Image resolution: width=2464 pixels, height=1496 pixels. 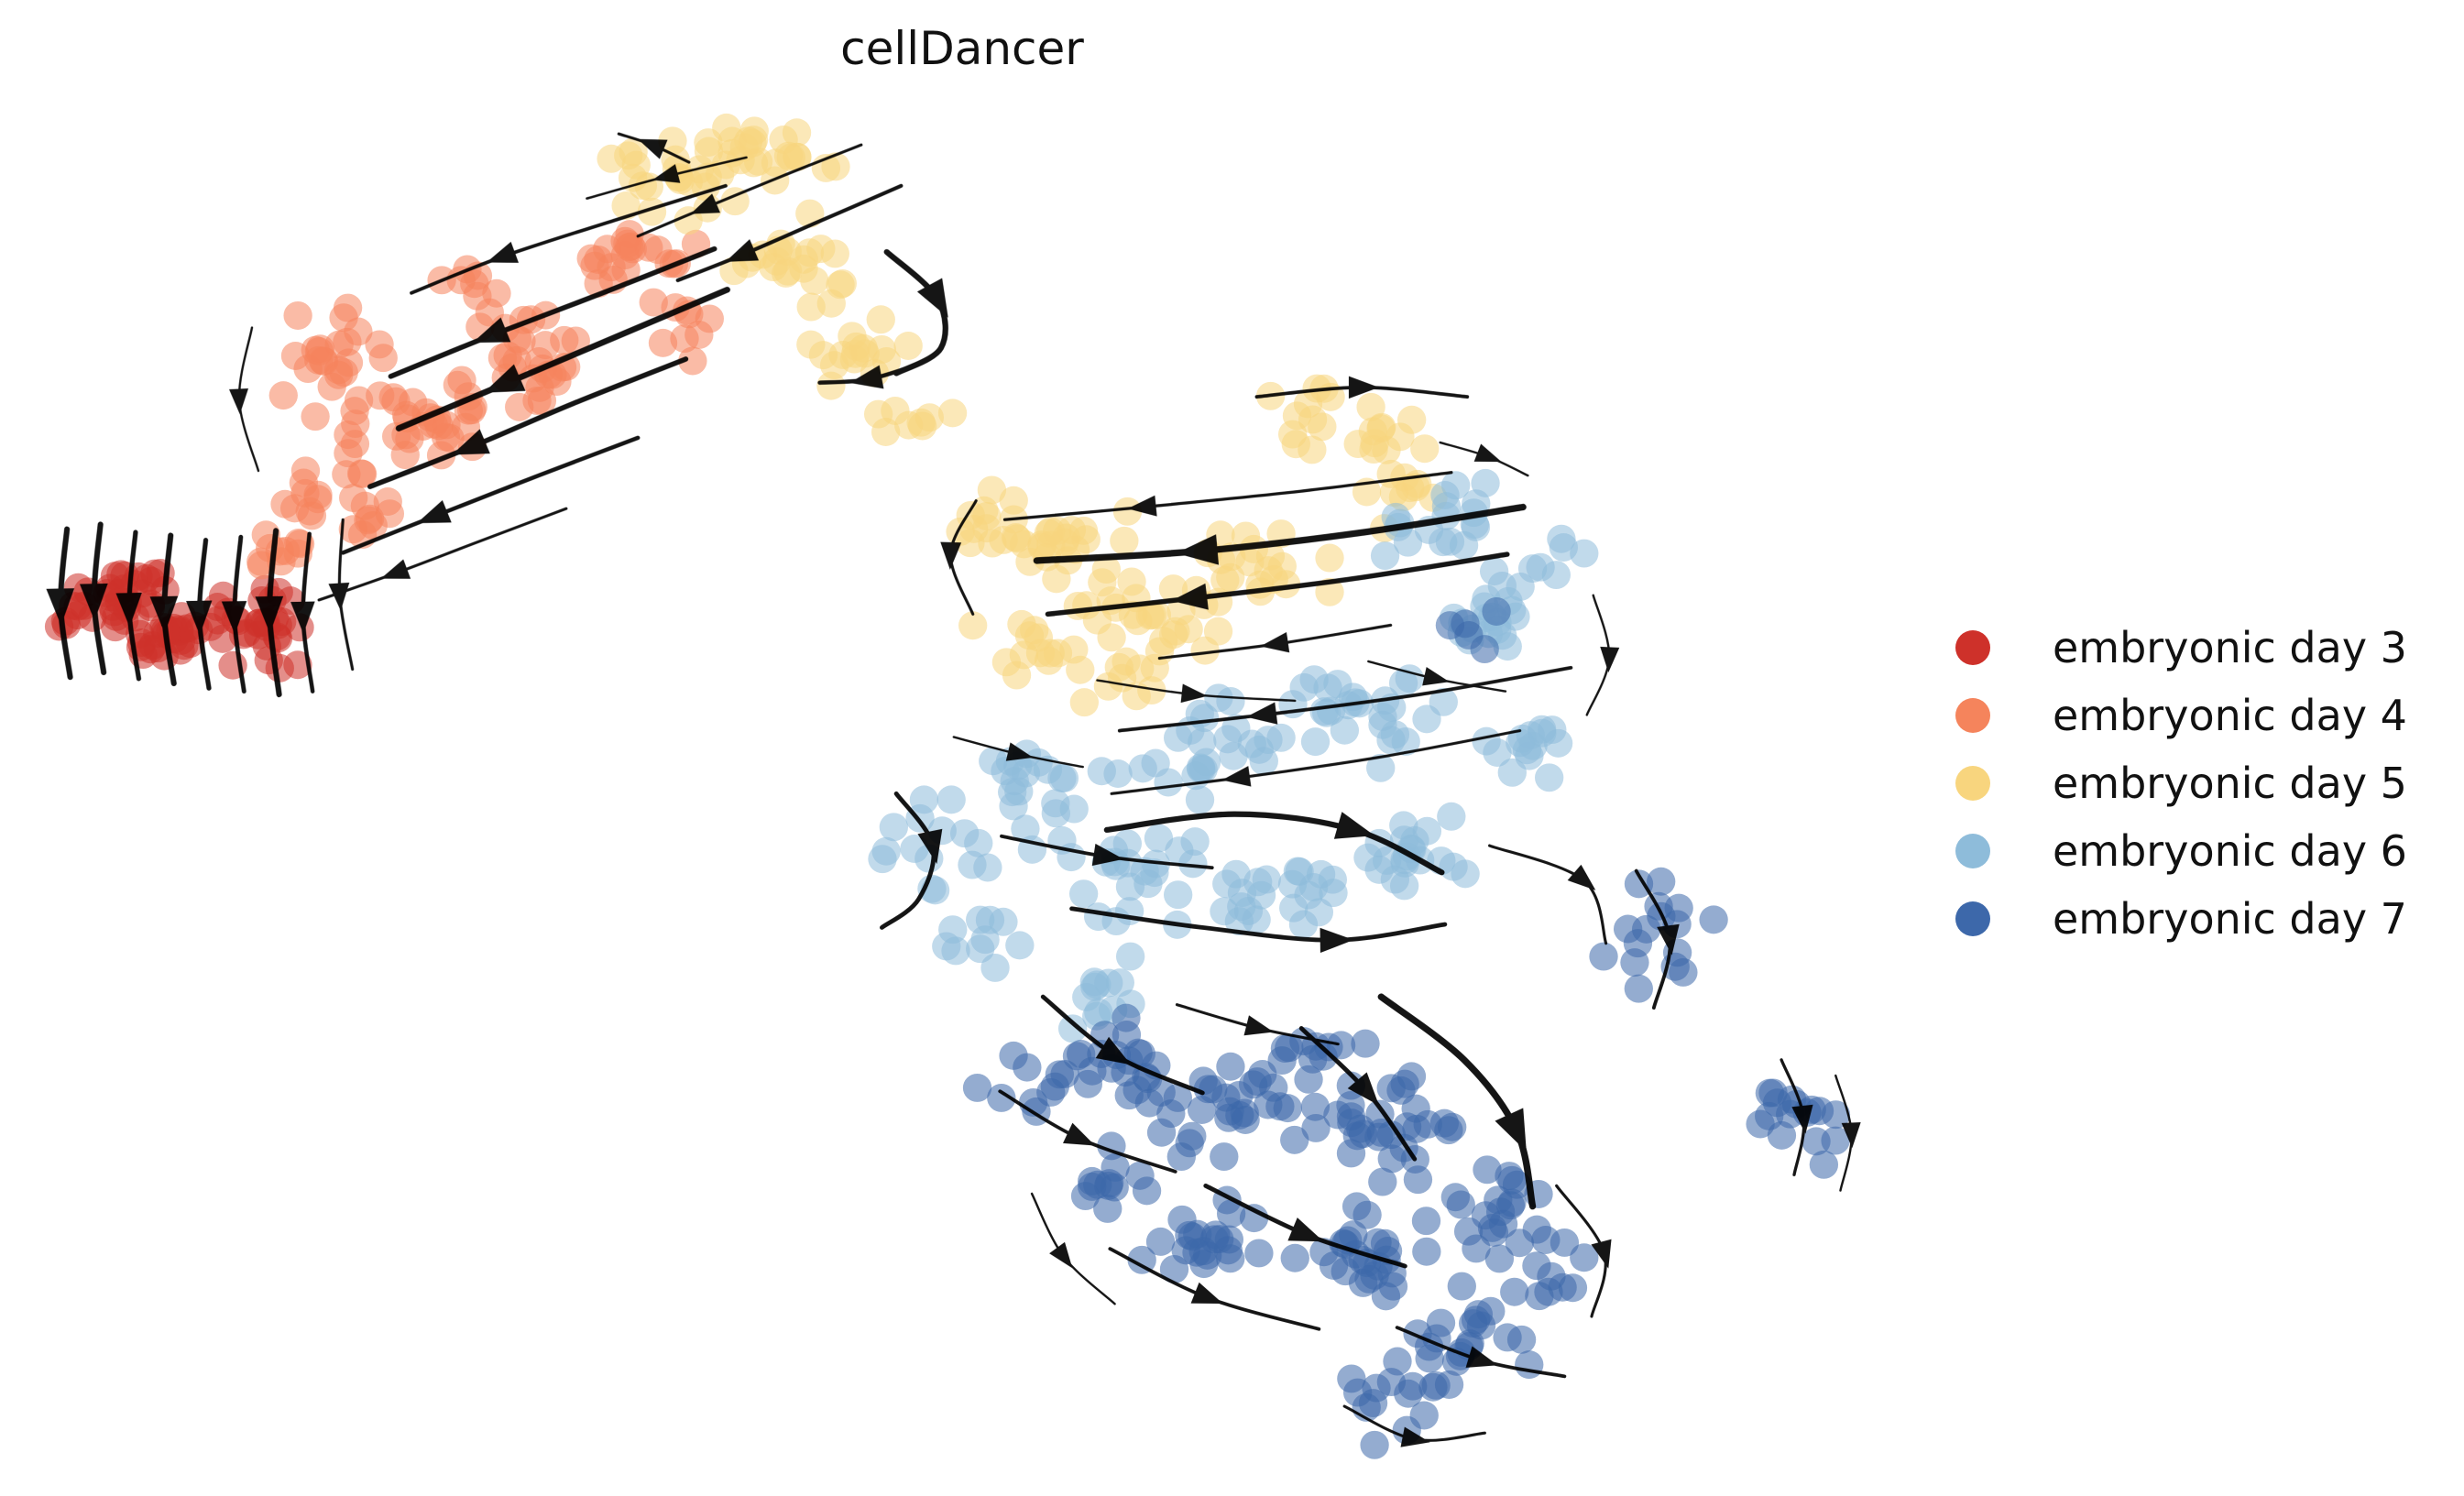 I want to click on legend-item-day-4: embryonic day 4, so click(x=2181, y=715).